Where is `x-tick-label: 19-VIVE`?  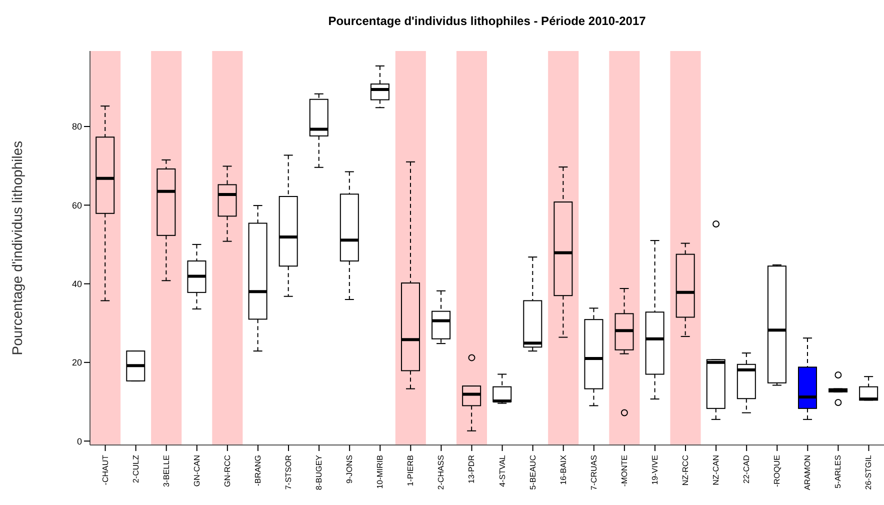 x-tick-label: 19-VIVE is located at coordinates (655, 470).